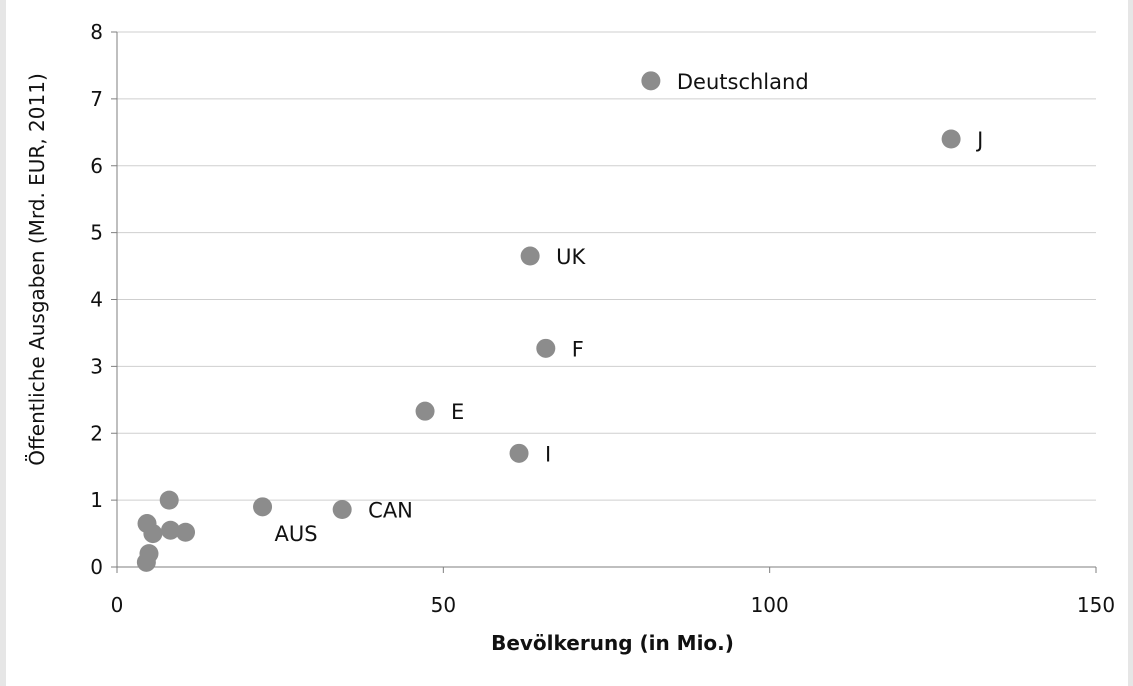  Describe the element at coordinates (296, 534) in the screenshot. I see `point-label-6: AUS` at that location.